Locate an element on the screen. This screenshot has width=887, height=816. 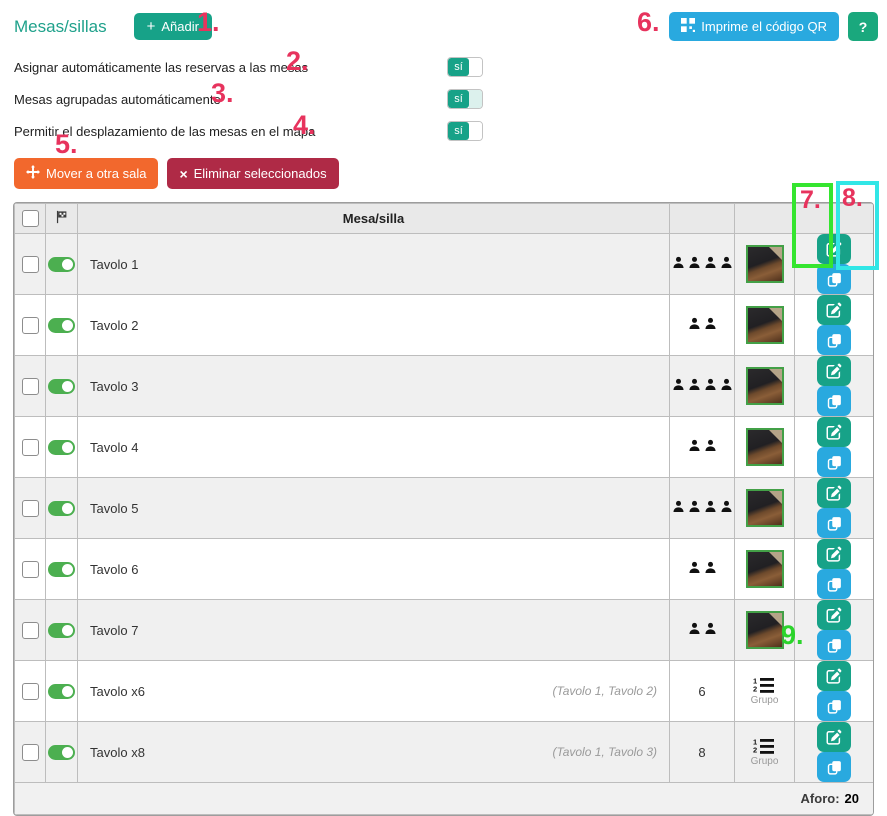
table-row: Tavolo x8 (Tavolo 1, Tavolo 3) 8 1 2 Grupo is located at coordinates (443, 752).